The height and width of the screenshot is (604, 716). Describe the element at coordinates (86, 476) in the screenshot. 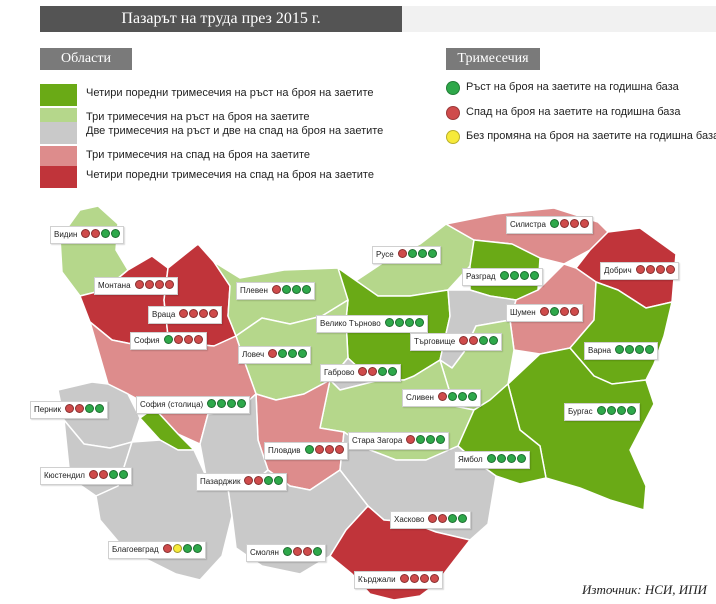

I see `region-23-label: Кюстендил` at that location.